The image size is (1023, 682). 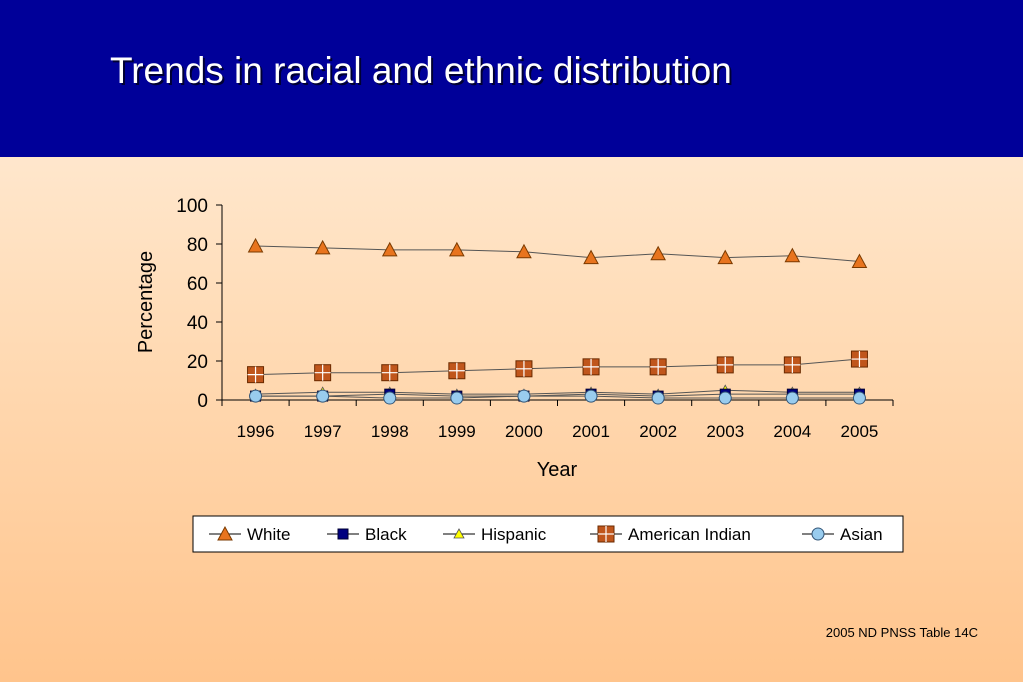 I want to click on x-axis-title: Year, so click(x=557, y=470).